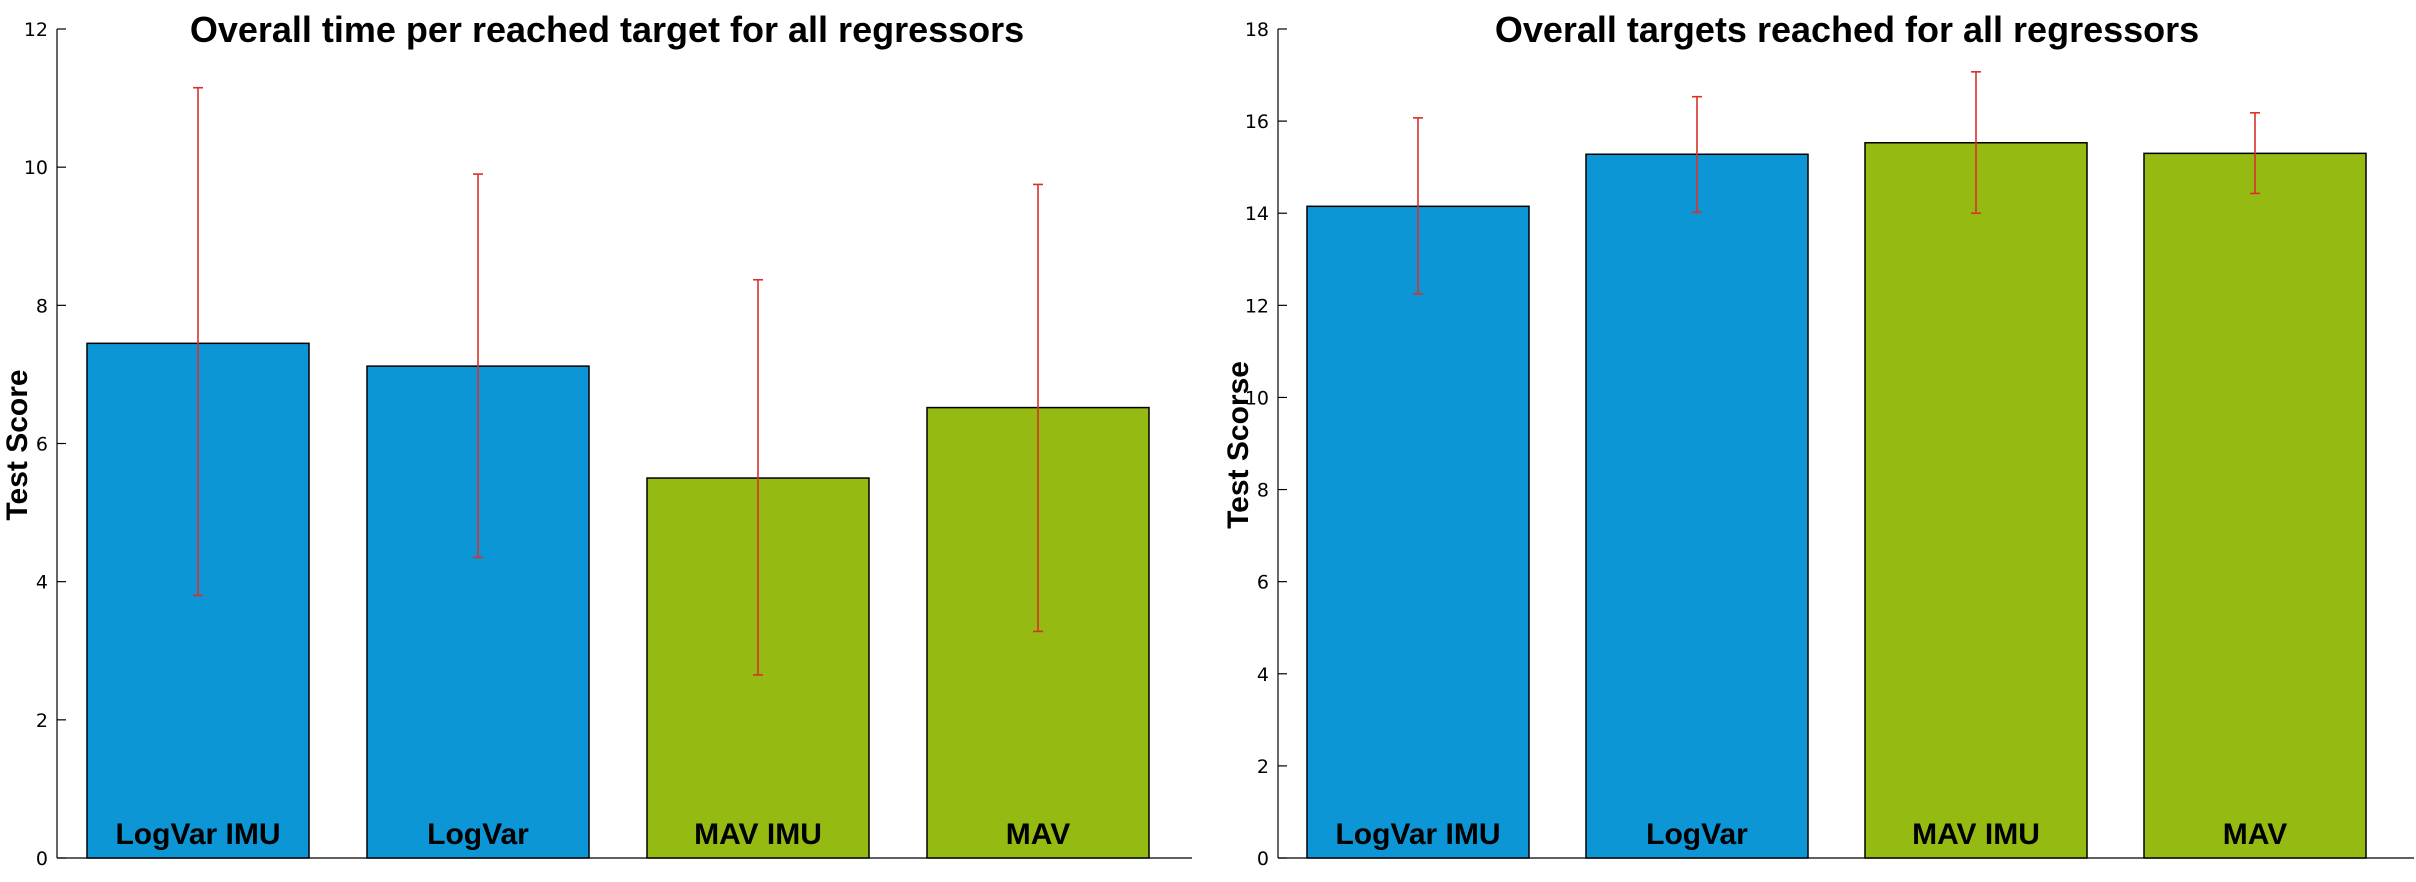 The height and width of the screenshot is (882, 2416). I want to click on bar-mav-imu, so click(1976, 500).